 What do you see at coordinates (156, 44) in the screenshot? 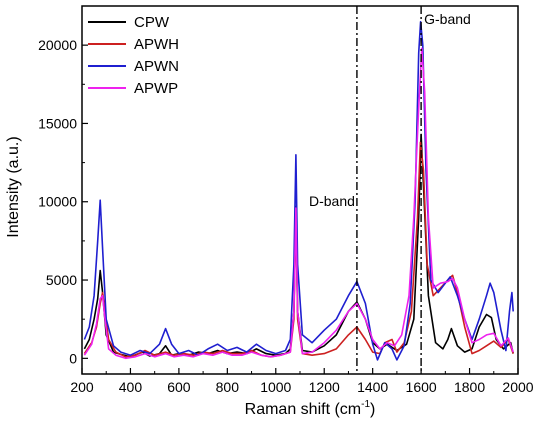
I see `legend-label-apwh: APWH` at bounding box center [156, 44].